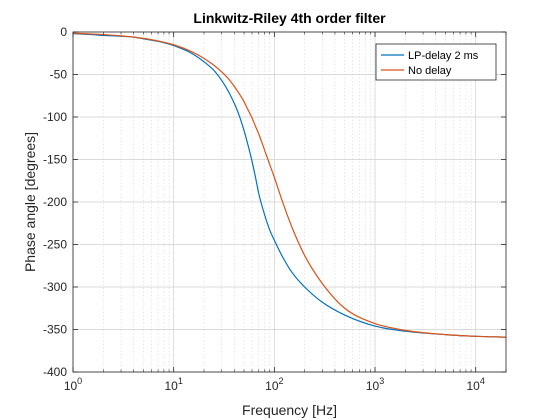 The height and width of the screenshot is (420, 560). Describe the element at coordinates (55, 160) in the screenshot. I see `y-tick-label: -150` at that location.